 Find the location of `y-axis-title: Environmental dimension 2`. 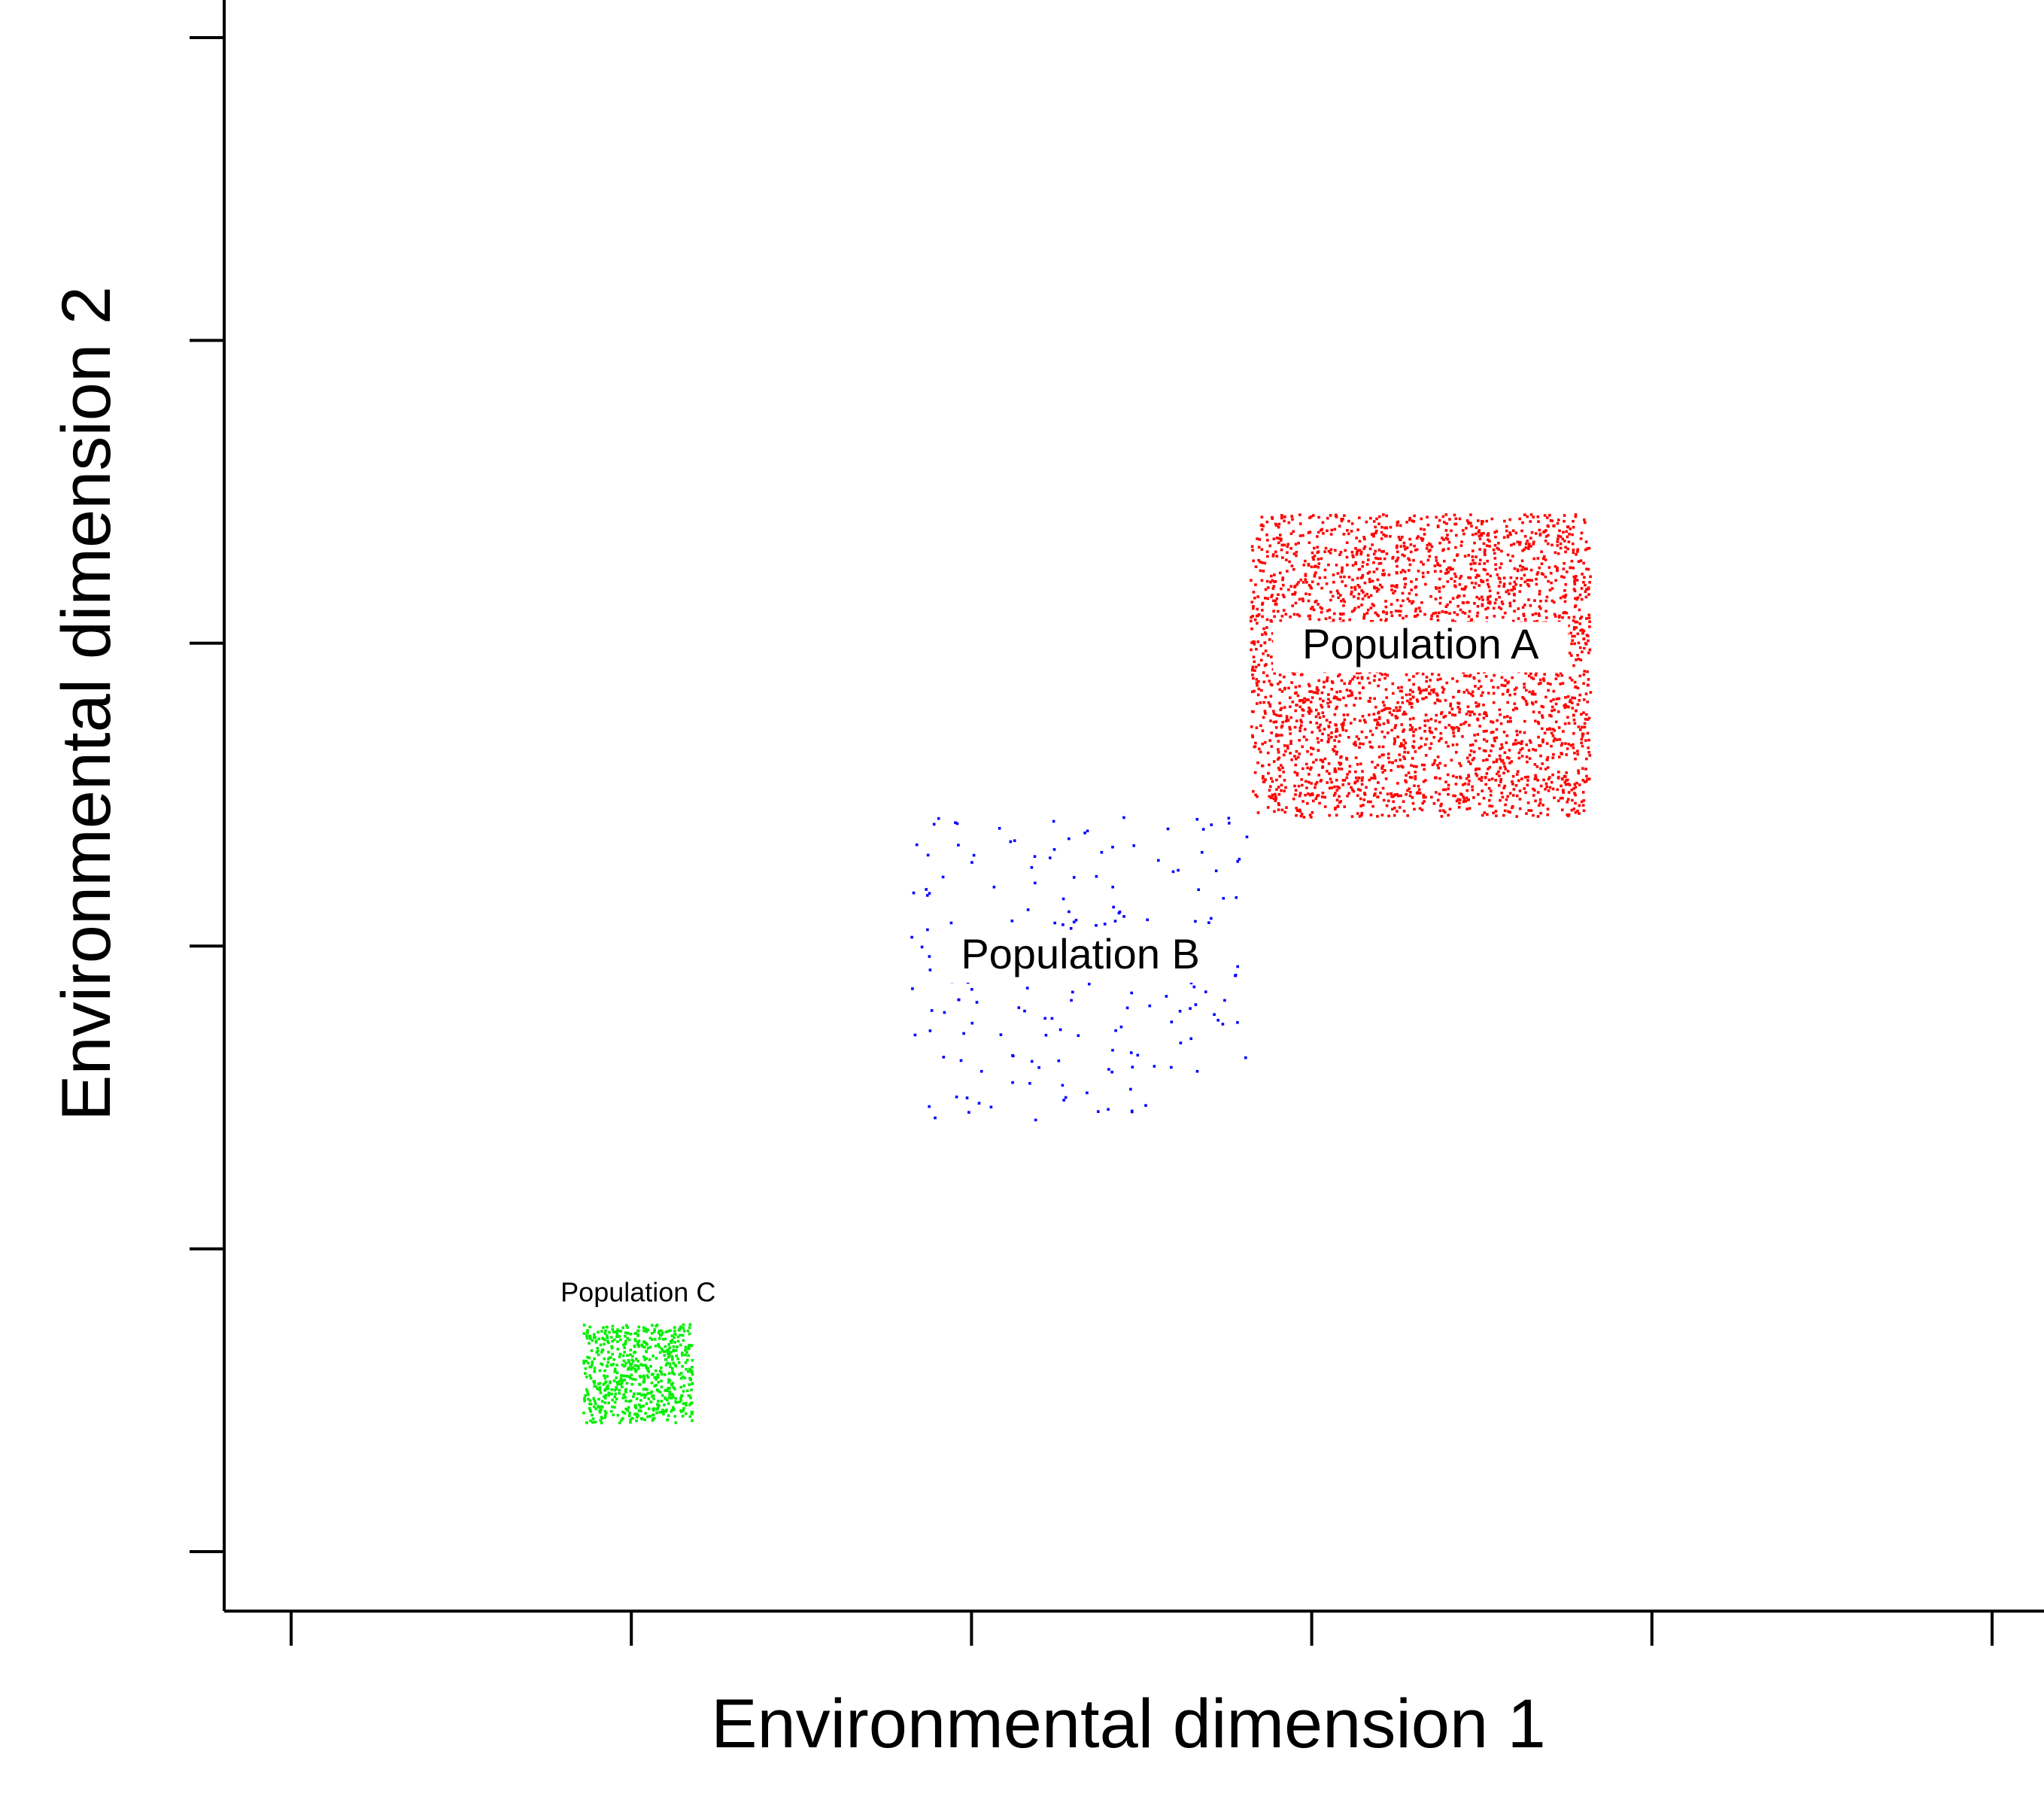

y-axis-title: Environmental dimension 2 is located at coordinates (86, 703).